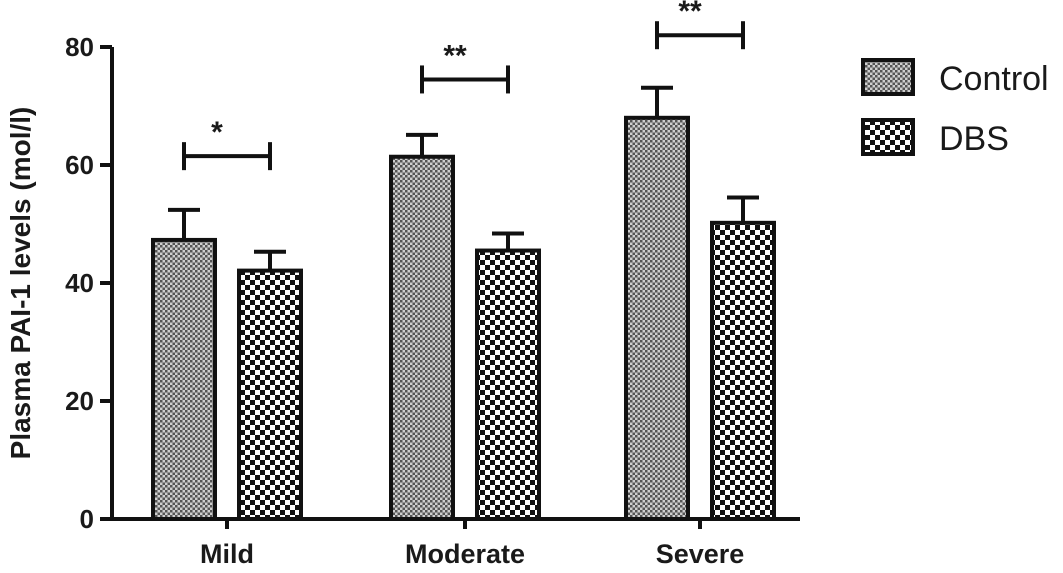 The image size is (1063, 573). I want to click on y-tick-label: 20, so click(79, 401).